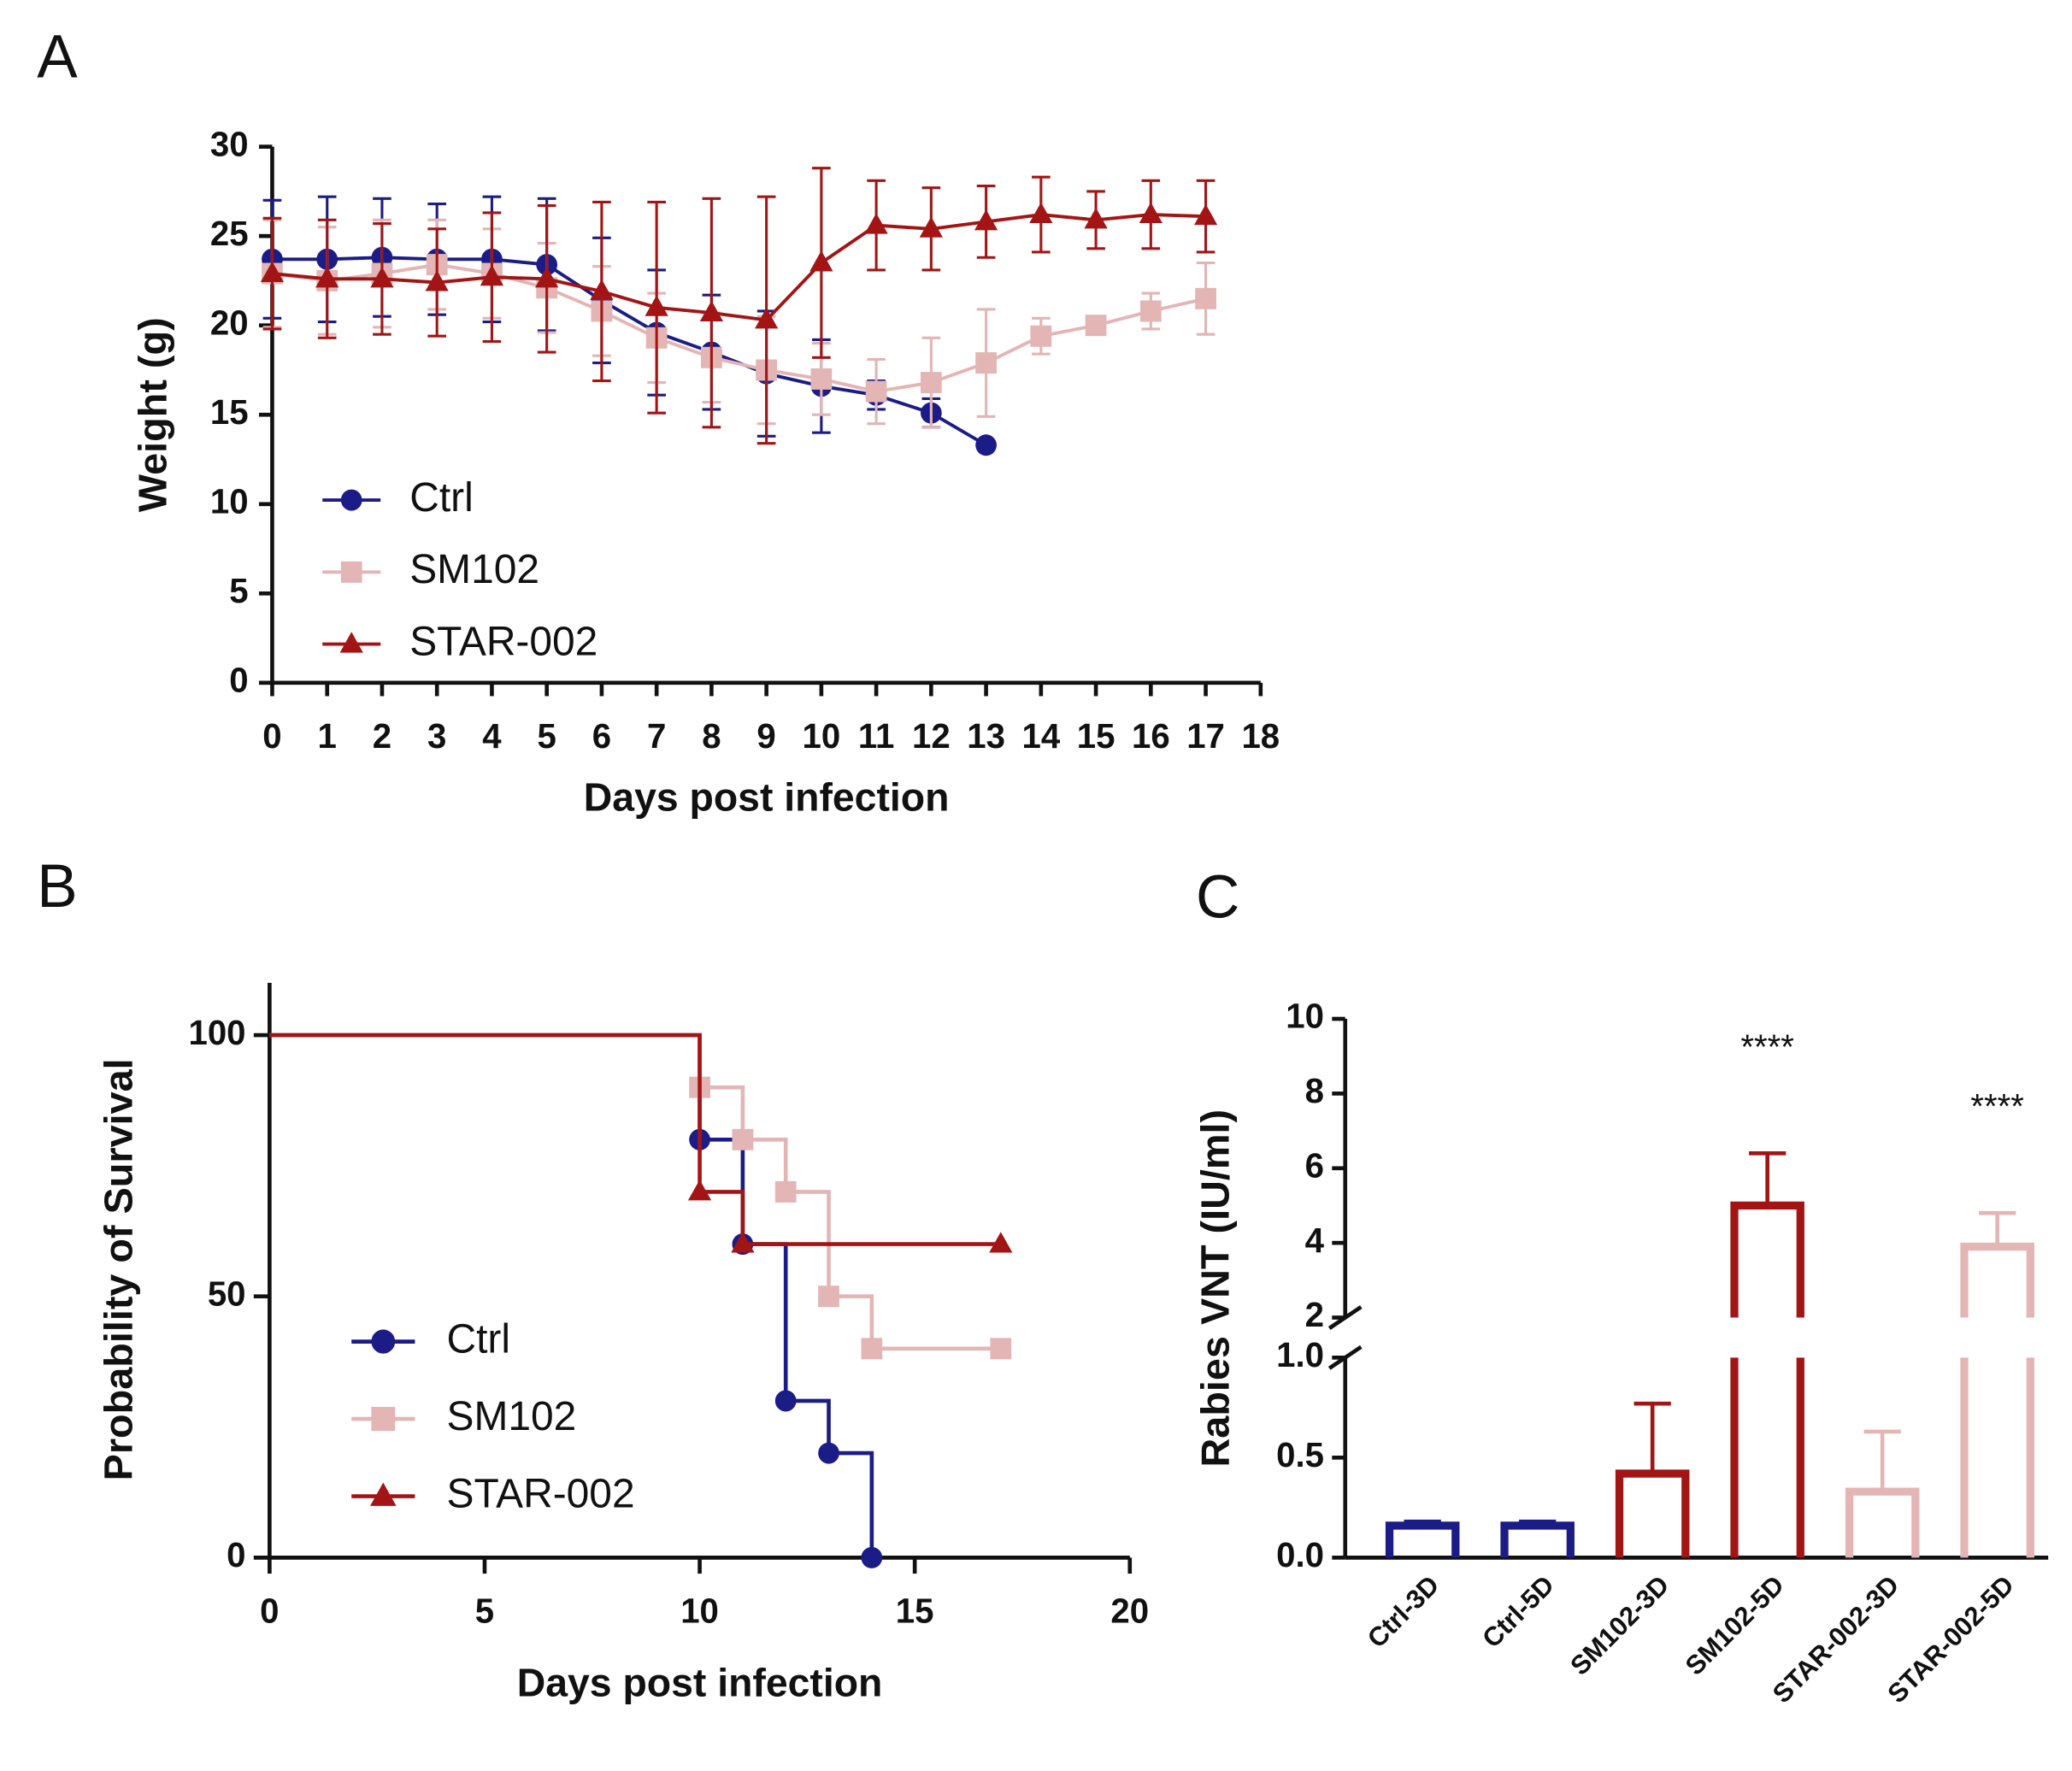 This screenshot has width=2072, height=1771. I want to click on y-tick-label: 0.5, so click(1300, 1454).